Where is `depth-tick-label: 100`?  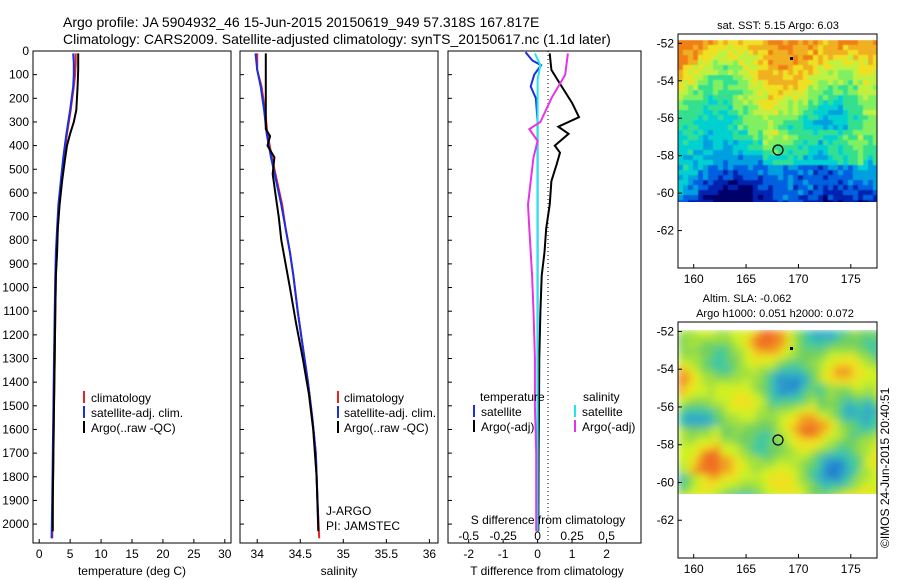 depth-tick-label: 100 is located at coordinates (19, 75).